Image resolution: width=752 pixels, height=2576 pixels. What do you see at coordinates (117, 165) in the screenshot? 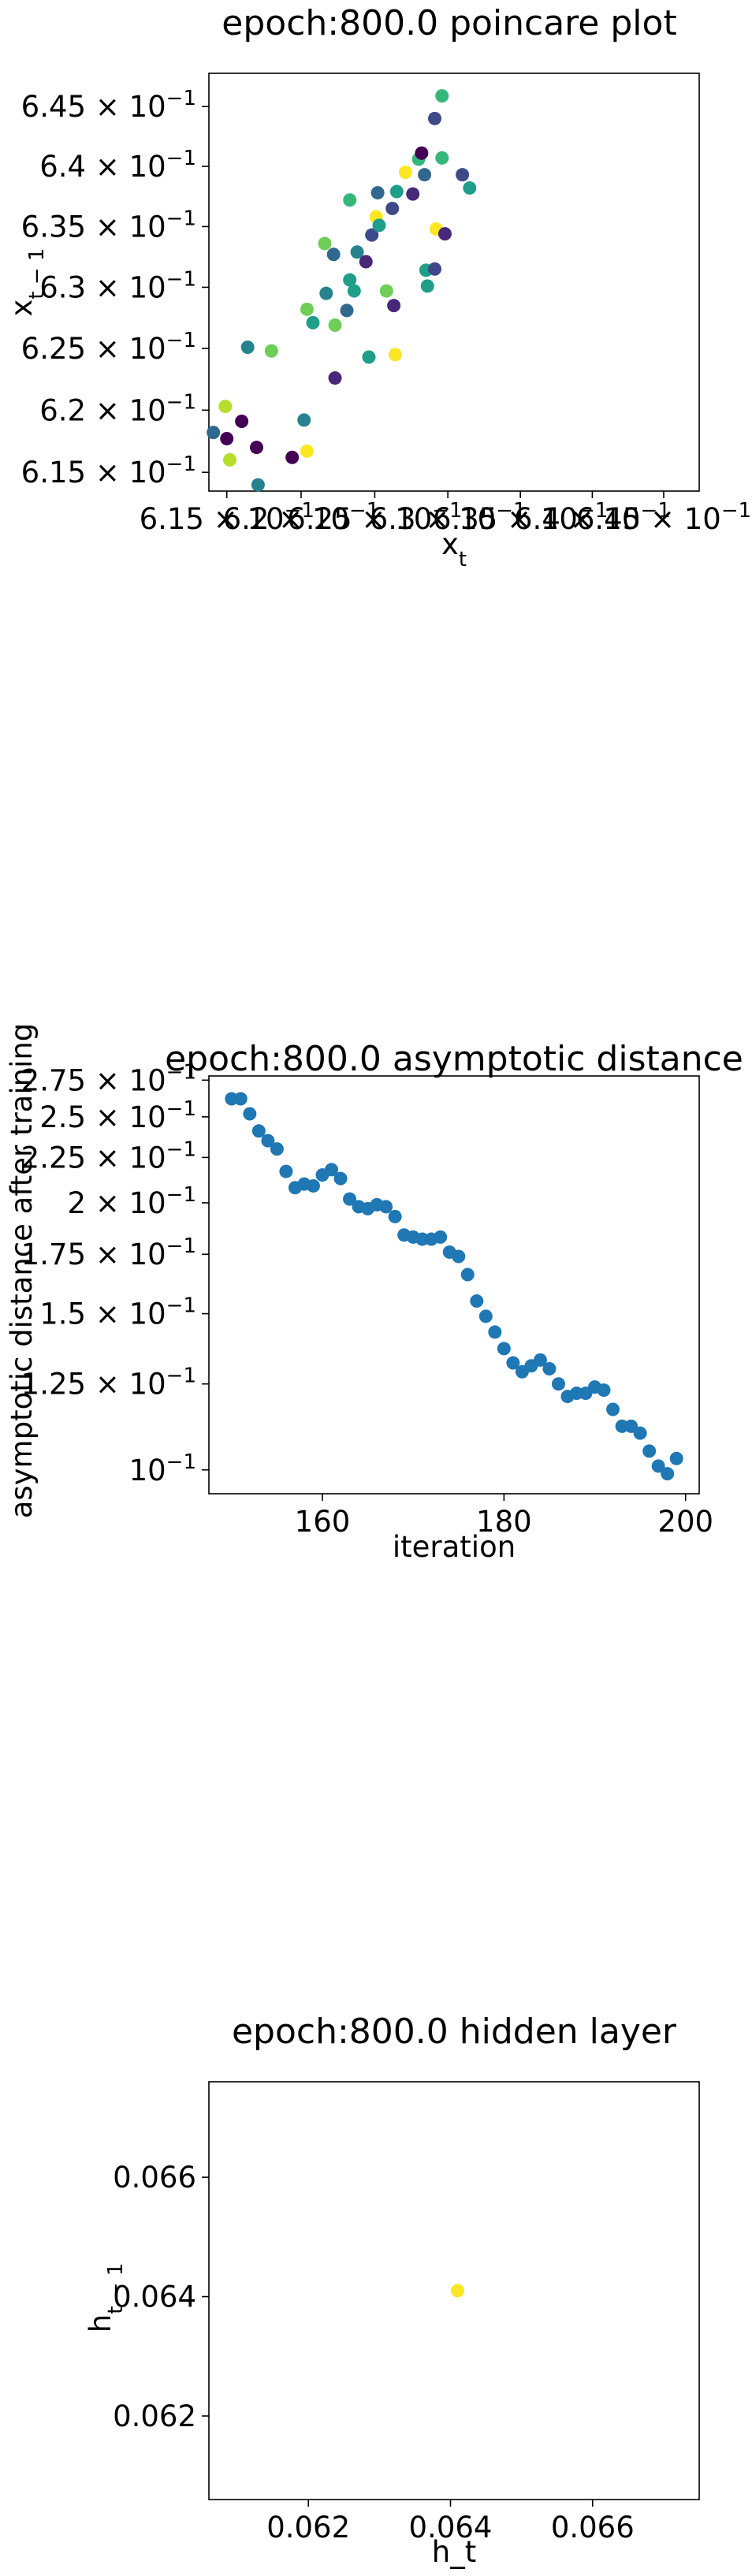
I see `y-tick-label: 6.4 × 10⁻¹` at bounding box center [117, 165].